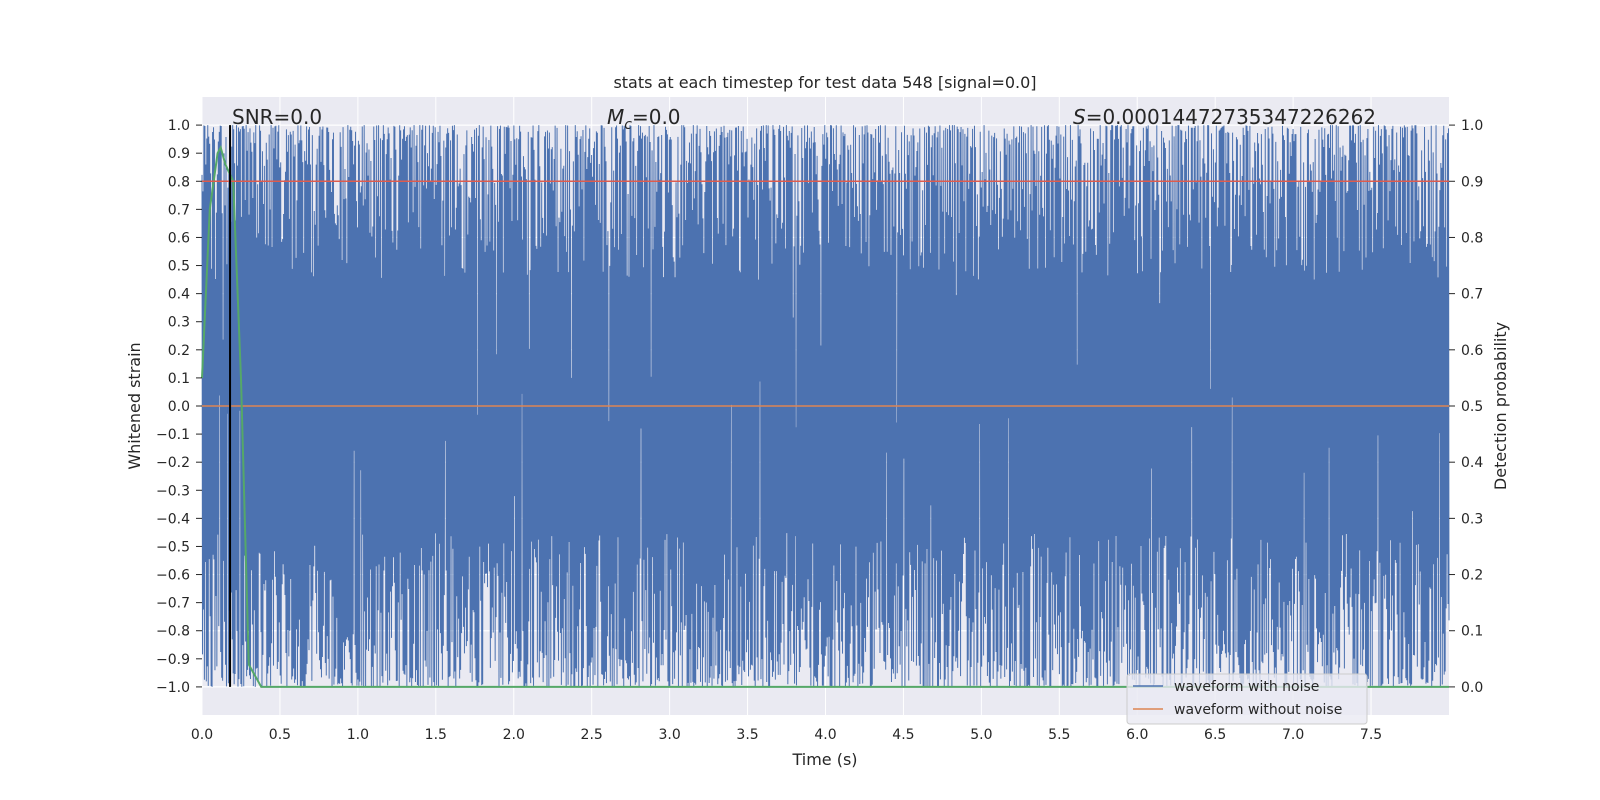  I want to click on x-axis-label: Time (s), so click(824, 759).